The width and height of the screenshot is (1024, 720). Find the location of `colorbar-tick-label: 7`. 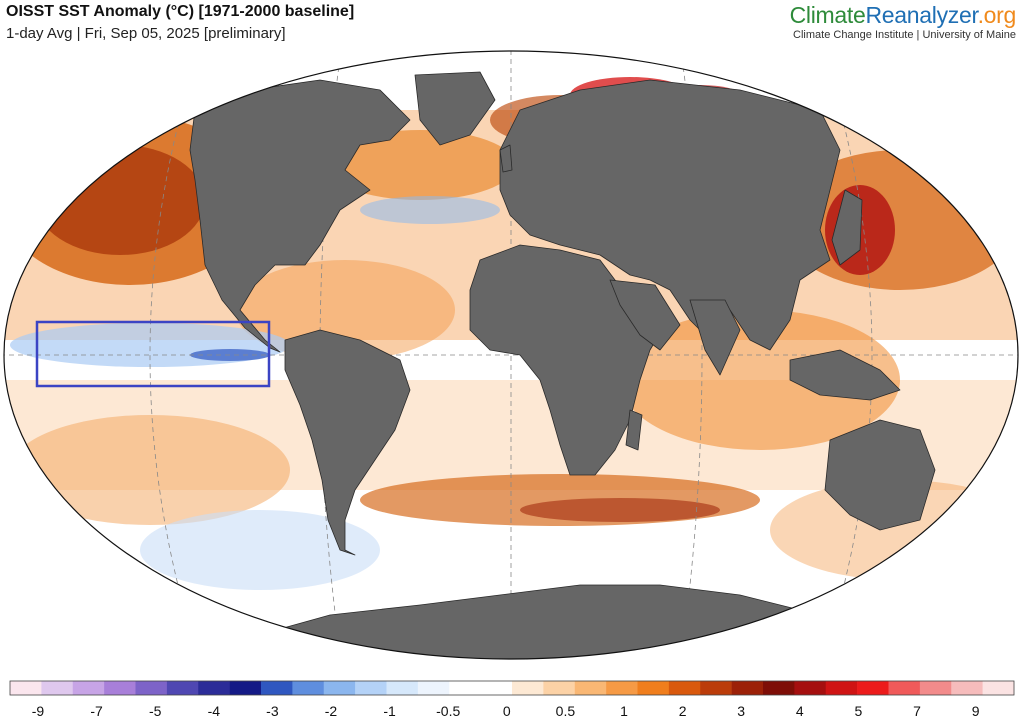

colorbar-tick-label: 7 is located at coordinates (917, 711).